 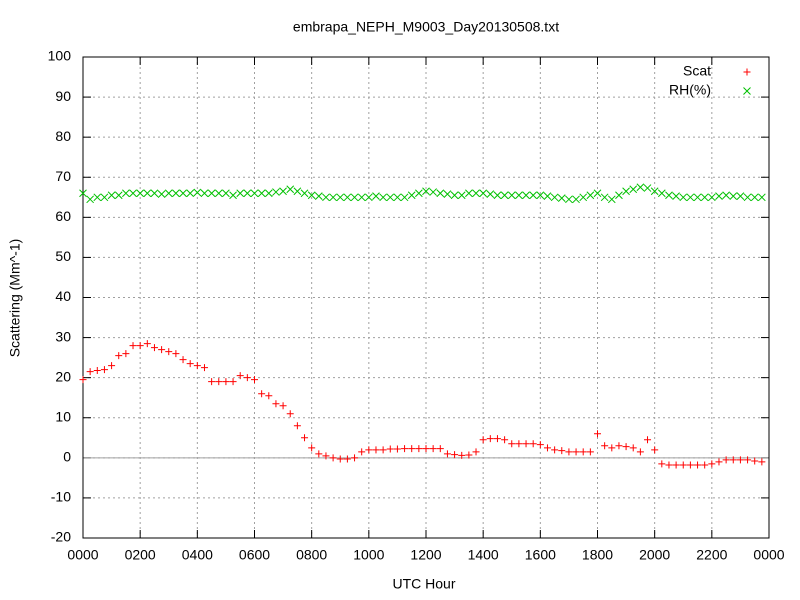 What do you see at coordinates (654, 555) in the screenshot?
I see `x-tick-label: 2000` at bounding box center [654, 555].